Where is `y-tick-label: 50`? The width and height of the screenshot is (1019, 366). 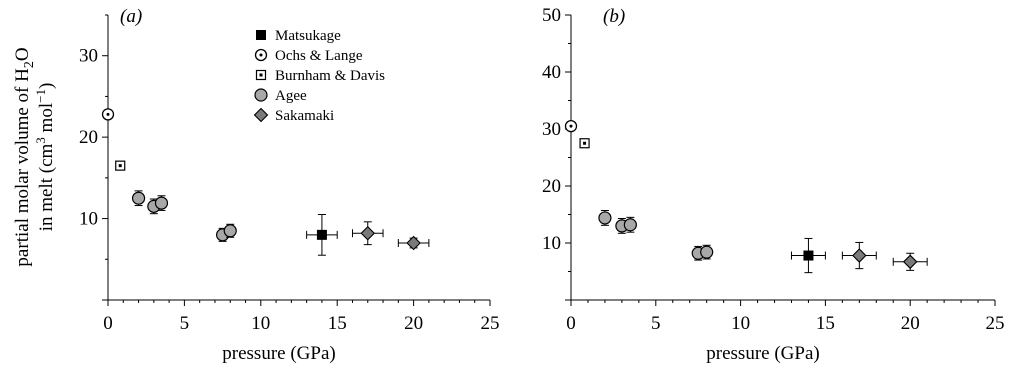
y-tick-label: 50 is located at coordinates (551, 15).